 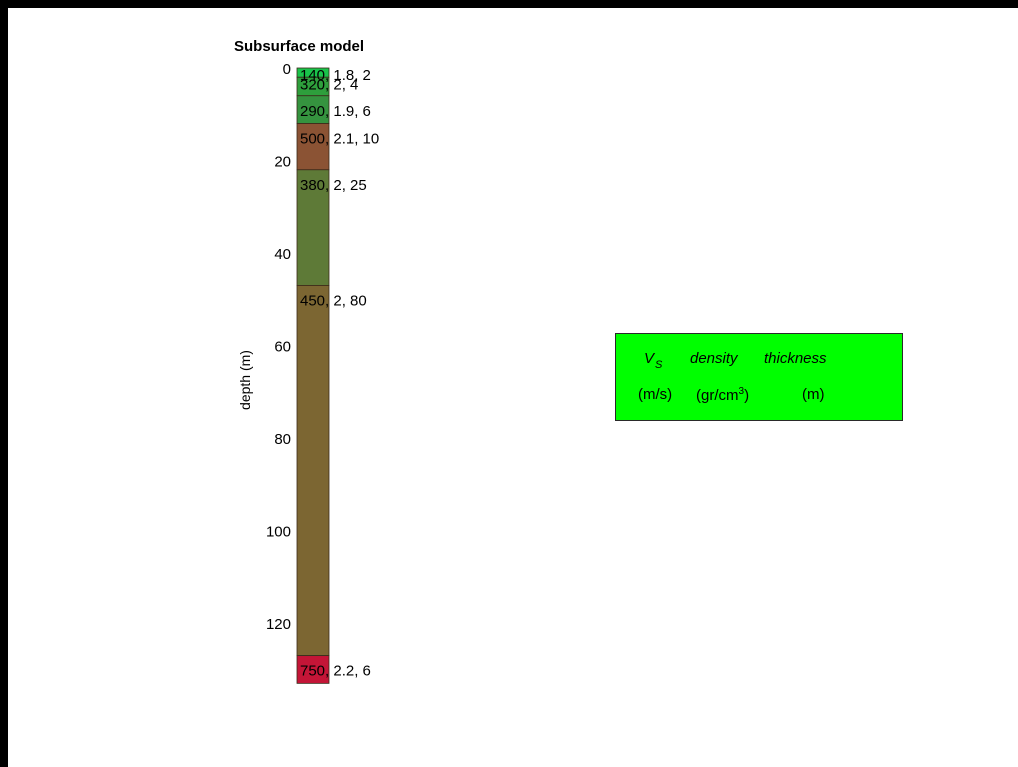 I want to click on layer-vs-value: 380, so click(x=312, y=185).